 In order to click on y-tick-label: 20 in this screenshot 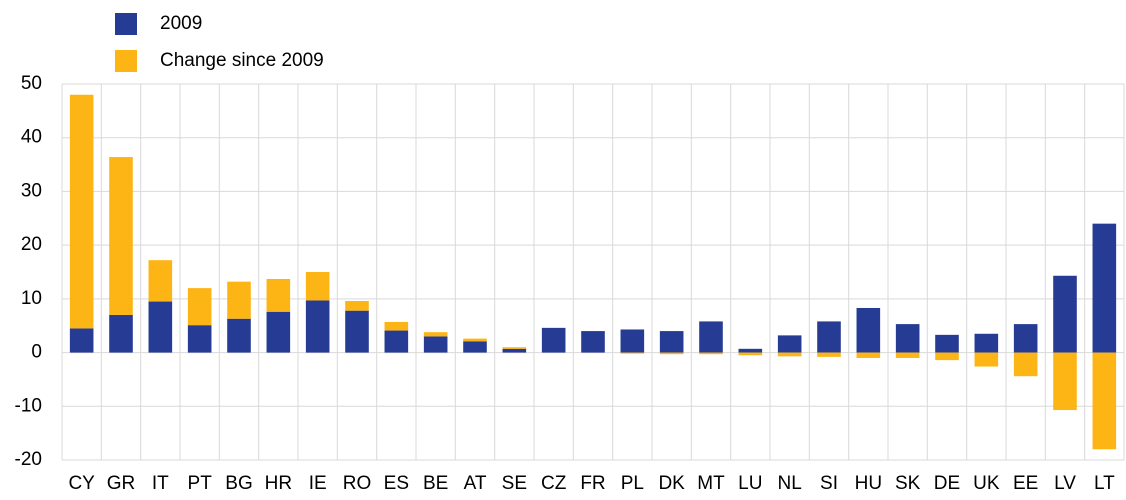, I will do `click(31, 244)`.